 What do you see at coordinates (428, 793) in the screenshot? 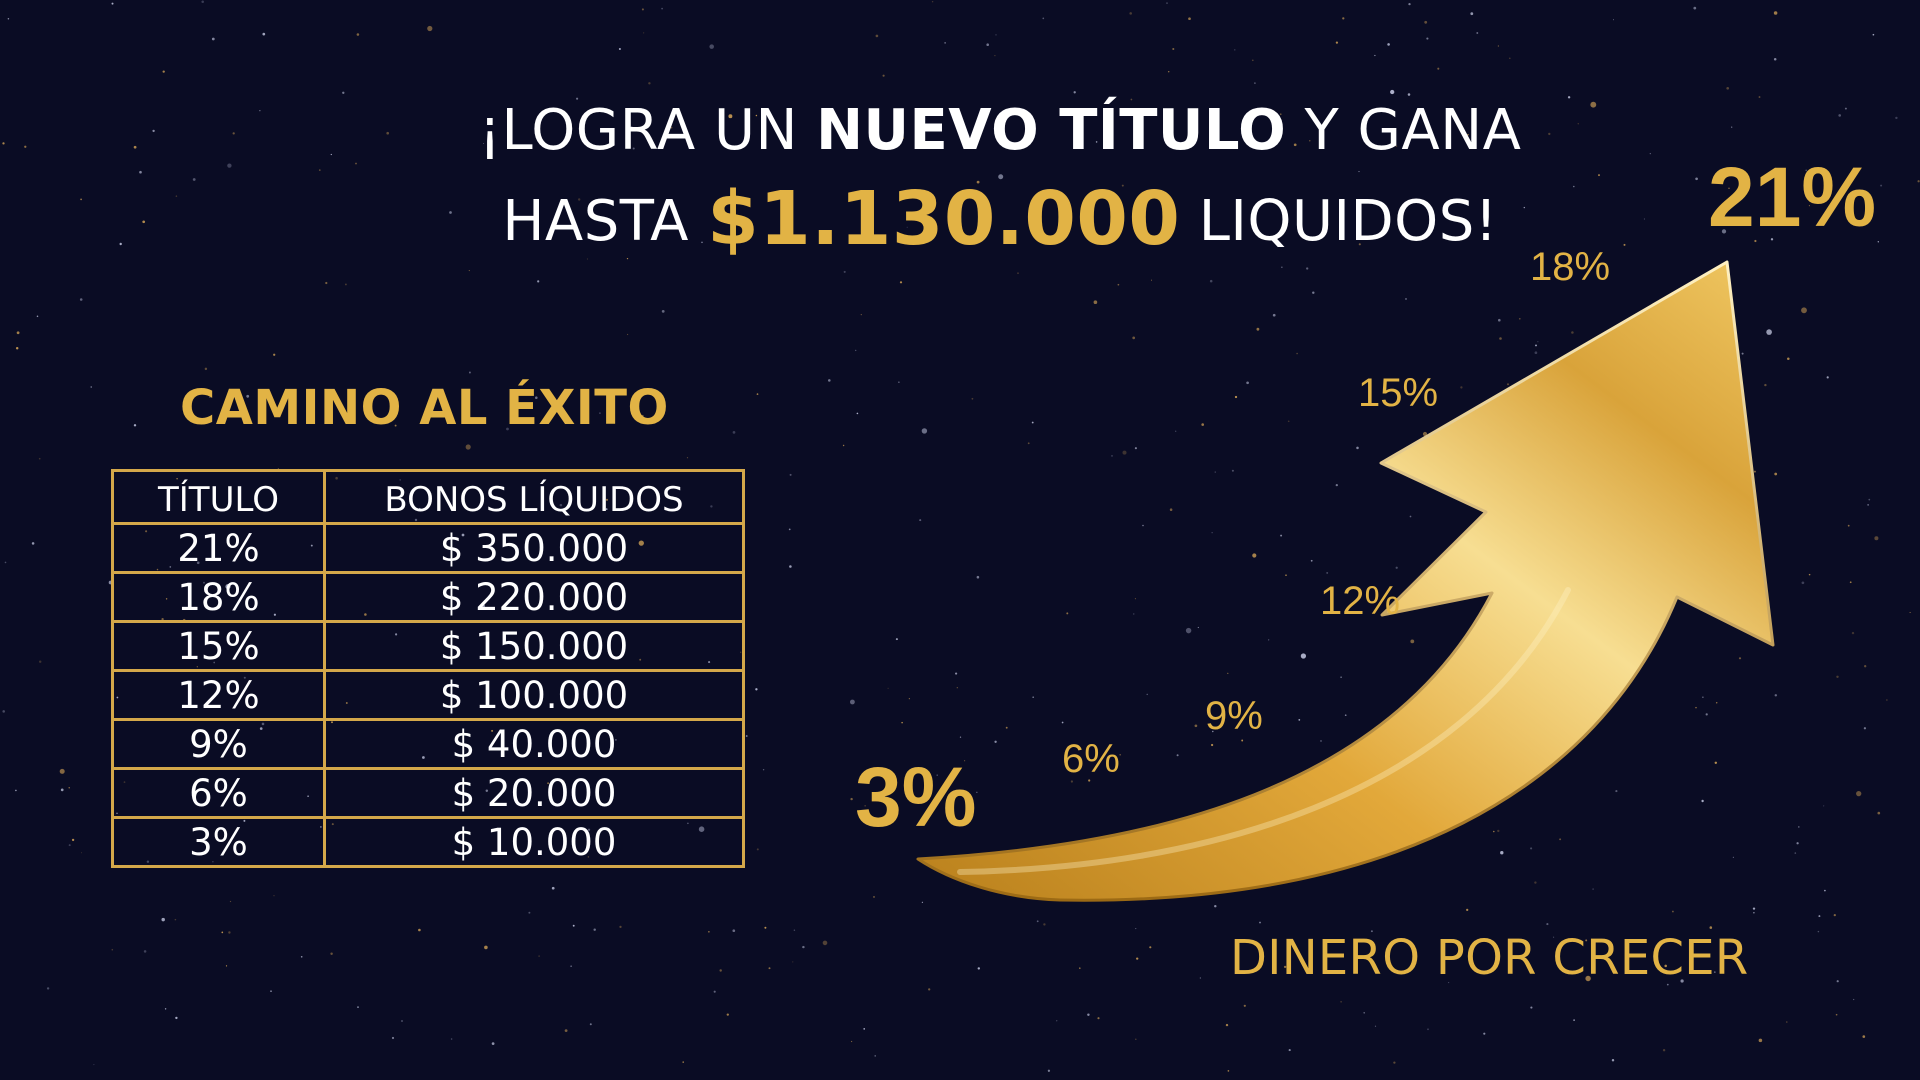
I see `table-row: 6% $ 20.000` at bounding box center [428, 793].